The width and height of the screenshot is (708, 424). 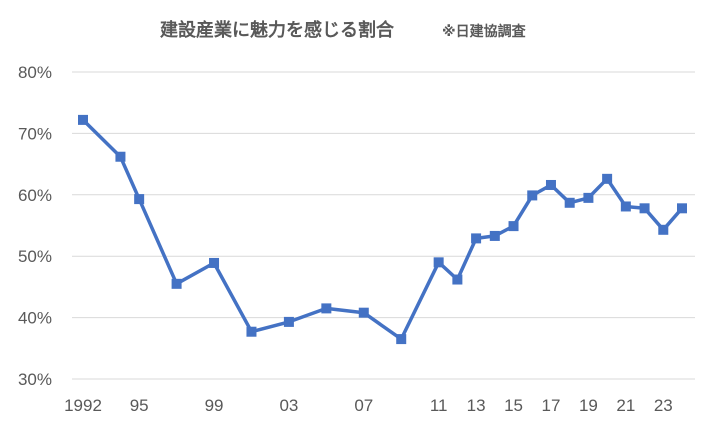 What do you see at coordinates (35, 226) in the screenshot?
I see `y-axis-ticks: 30% 40% 50% 60% 70% 80%` at bounding box center [35, 226].